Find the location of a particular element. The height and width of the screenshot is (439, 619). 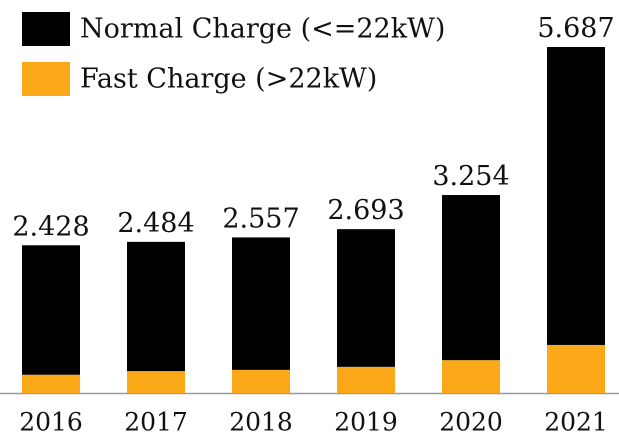

x-tick-label: 2019 is located at coordinates (366, 422).